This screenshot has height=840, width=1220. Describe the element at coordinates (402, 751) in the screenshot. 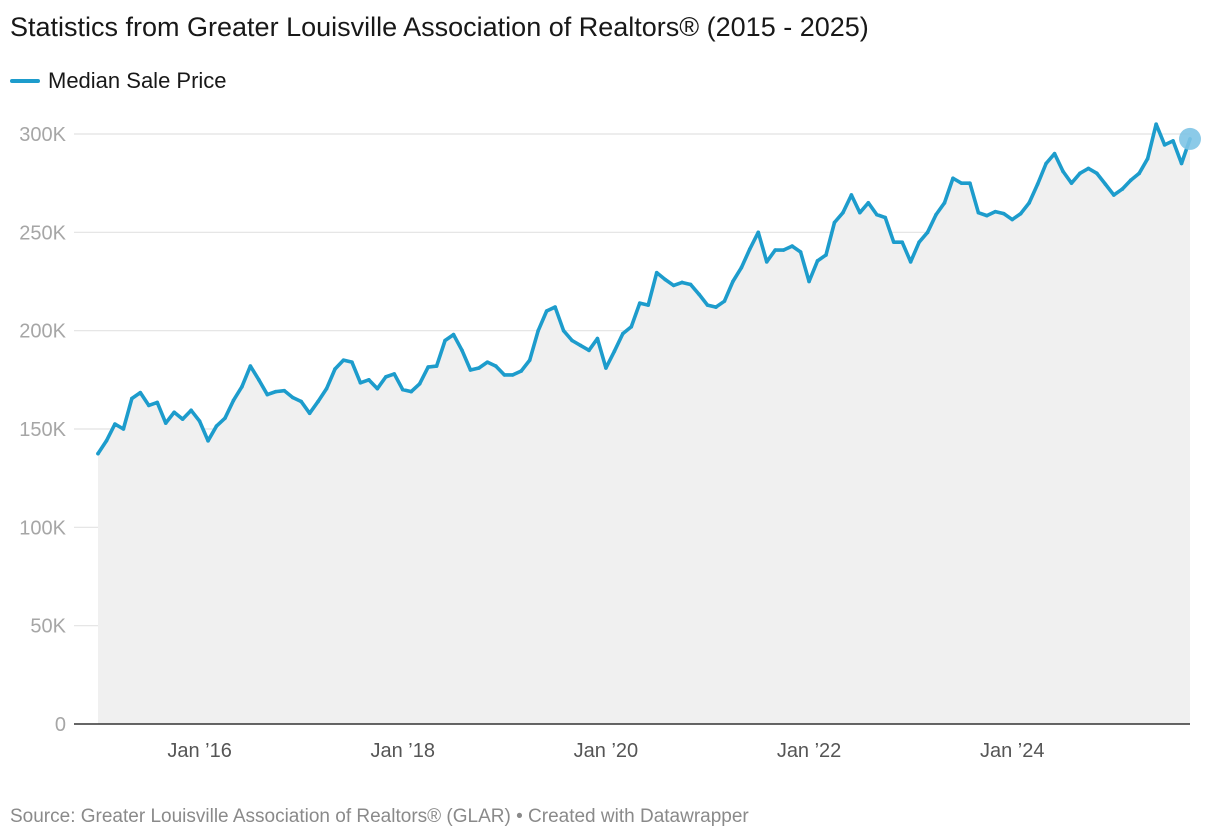

I see `x-tick-label: Jan ’18` at that location.